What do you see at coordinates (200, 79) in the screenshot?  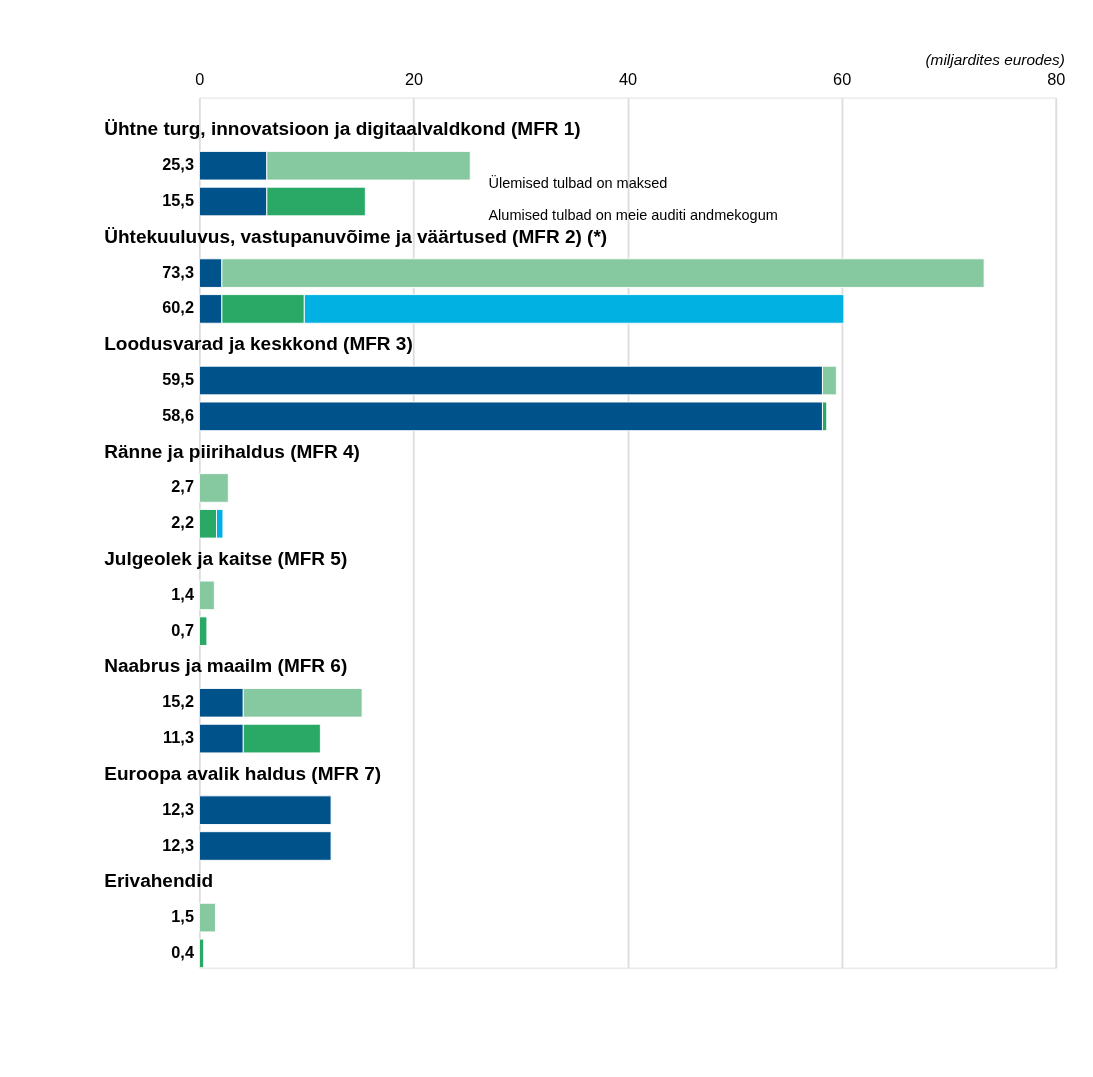 I see `x-tick-label: 0` at bounding box center [200, 79].